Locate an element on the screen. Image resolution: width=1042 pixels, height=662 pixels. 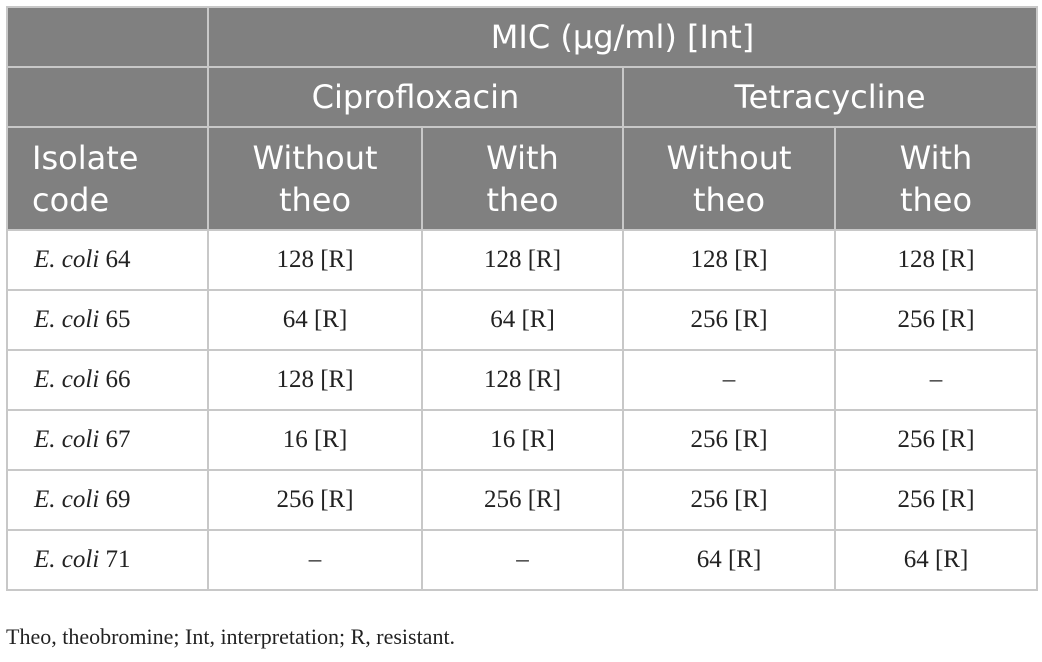
body-row: E. coli 67 16 [R] 16 [R] 256 [R] 256 [R] is located at coordinates (522, 440).